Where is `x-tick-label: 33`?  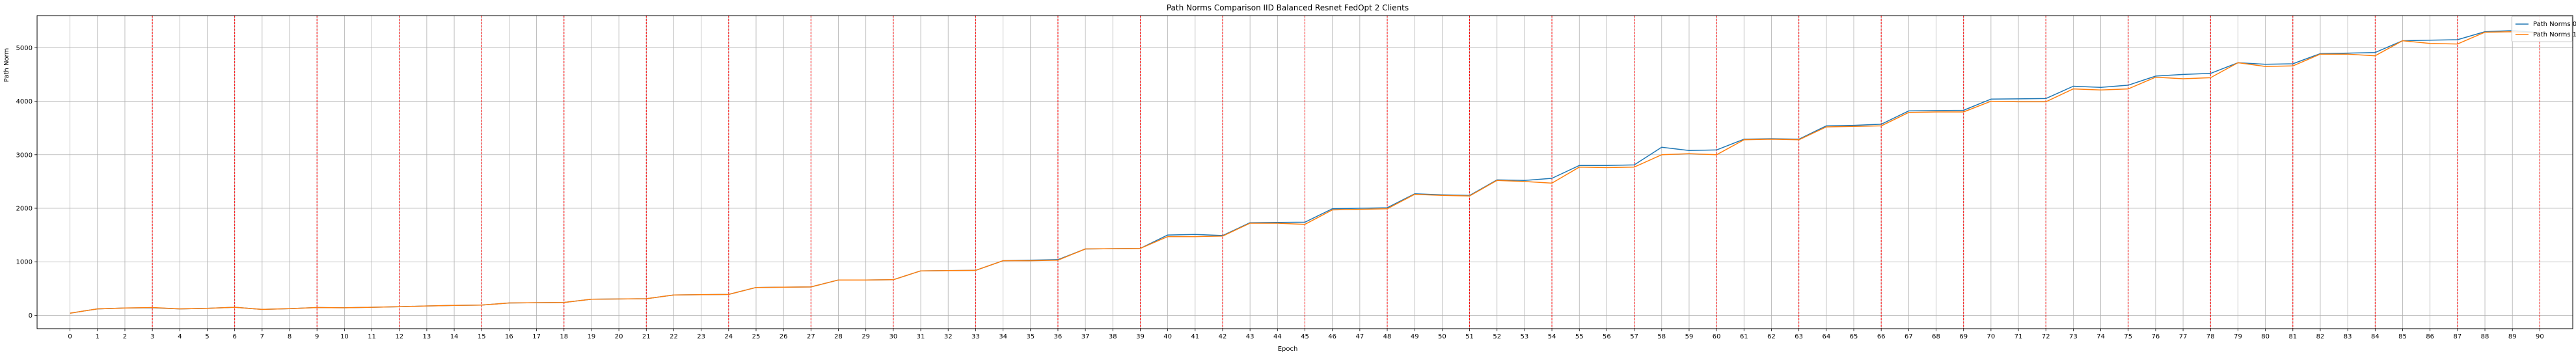 x-tick-label: 33 is located at coordinates (975, 336).